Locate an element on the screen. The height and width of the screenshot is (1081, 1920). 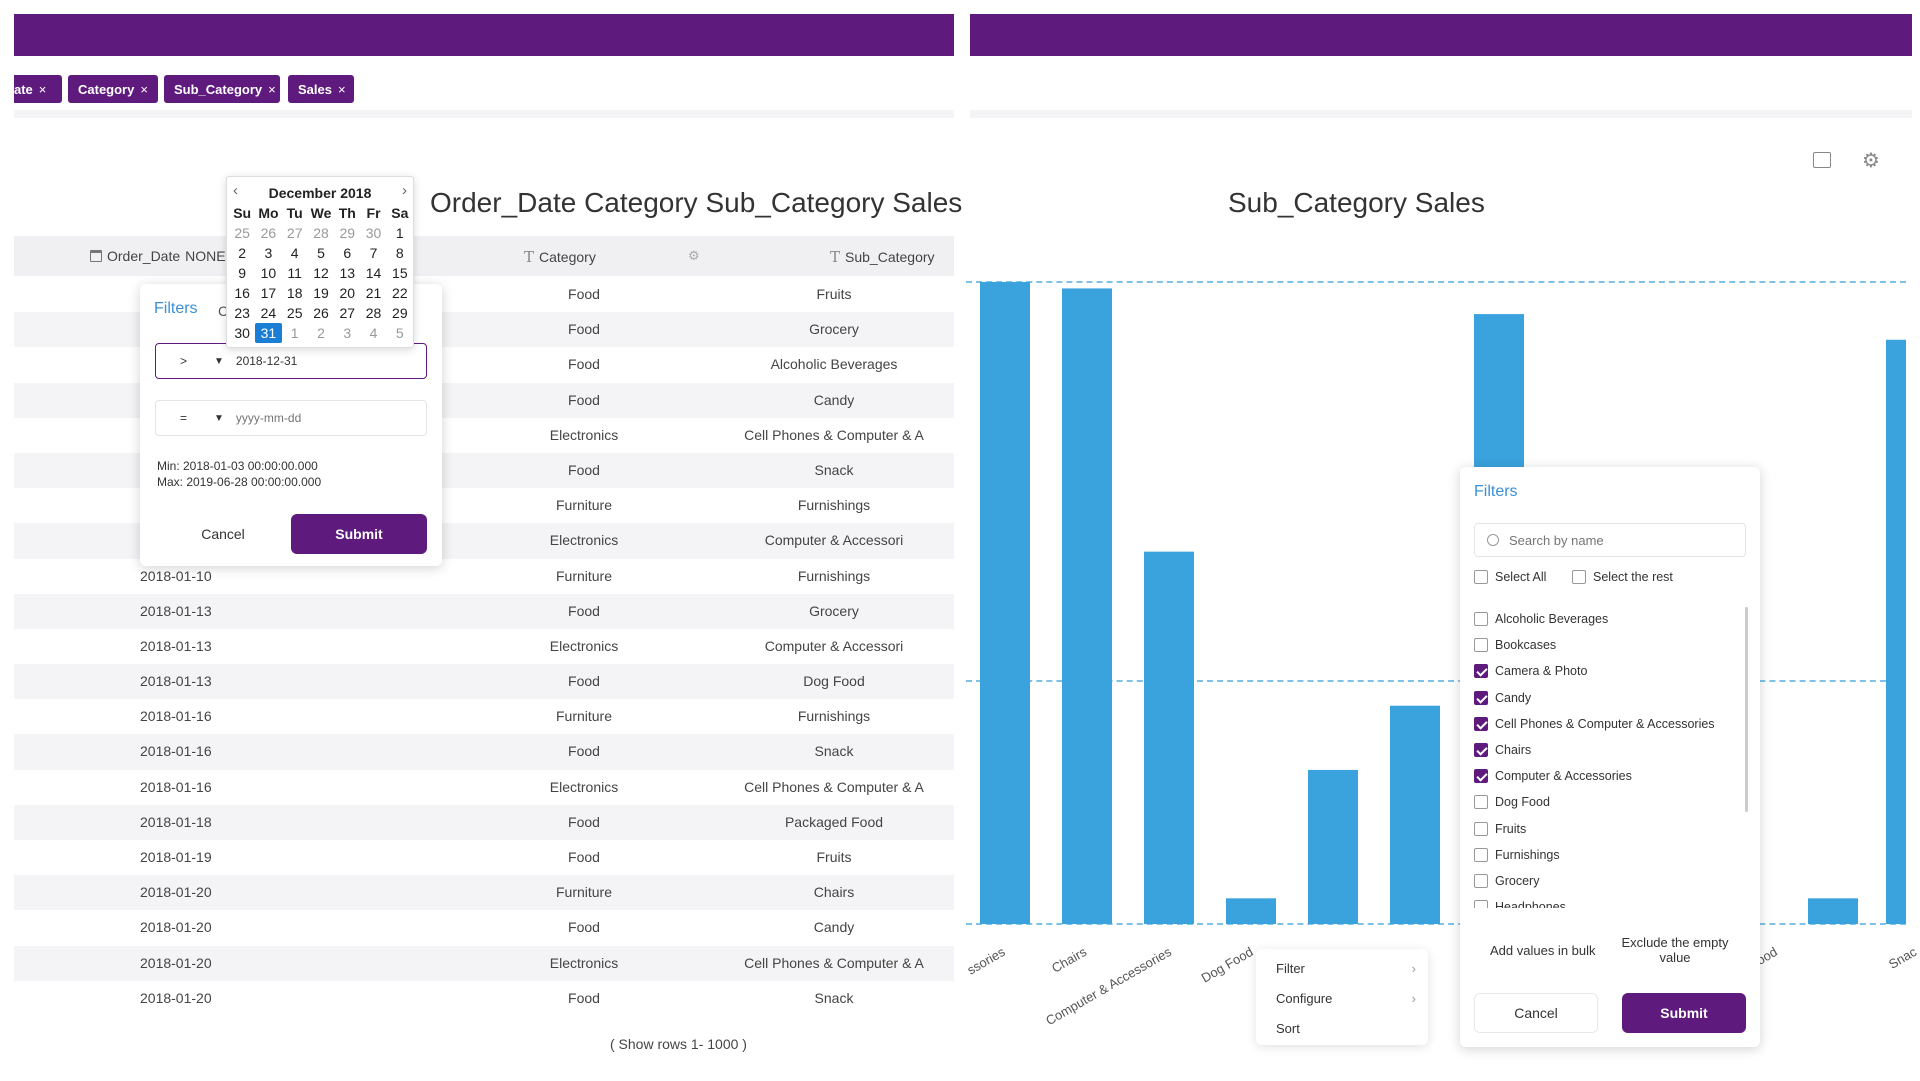
calendar-day: 21 is located at coordinates (373, 293).